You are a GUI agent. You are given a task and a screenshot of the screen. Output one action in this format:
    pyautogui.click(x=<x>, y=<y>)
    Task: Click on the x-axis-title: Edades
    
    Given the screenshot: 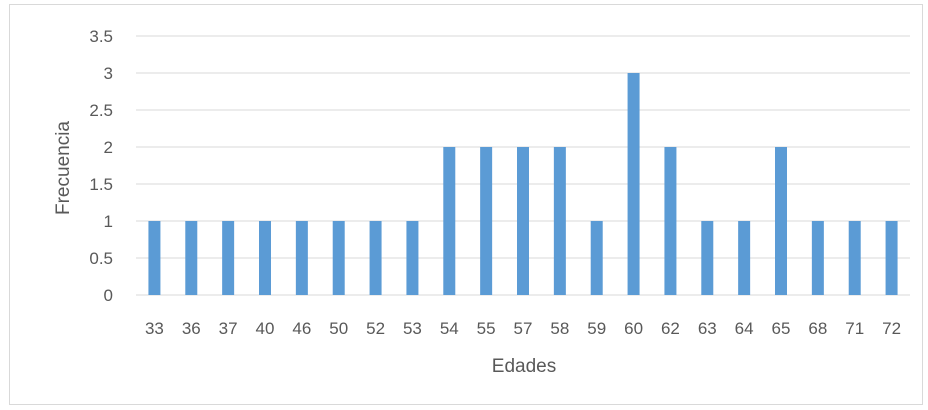 What is the action you would take?
    pyautogui.click(x=524, y=366)
    